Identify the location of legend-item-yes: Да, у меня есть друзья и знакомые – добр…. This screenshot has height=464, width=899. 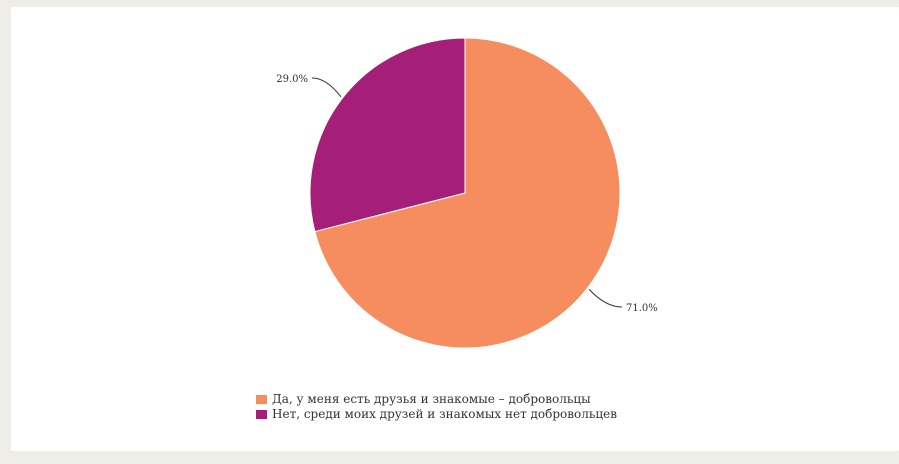
(436, 399).